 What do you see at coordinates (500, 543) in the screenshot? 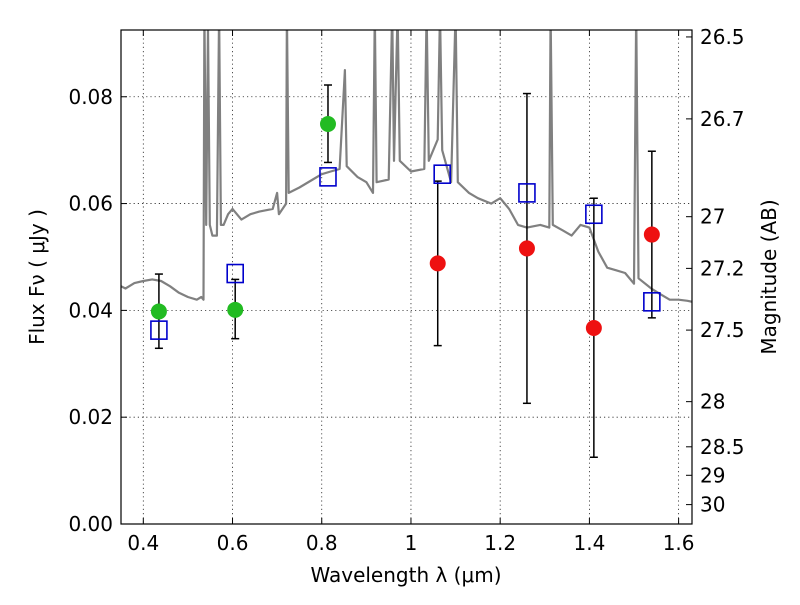
I see `x-tick-label: 1.2` at bounding box center [500, 543].